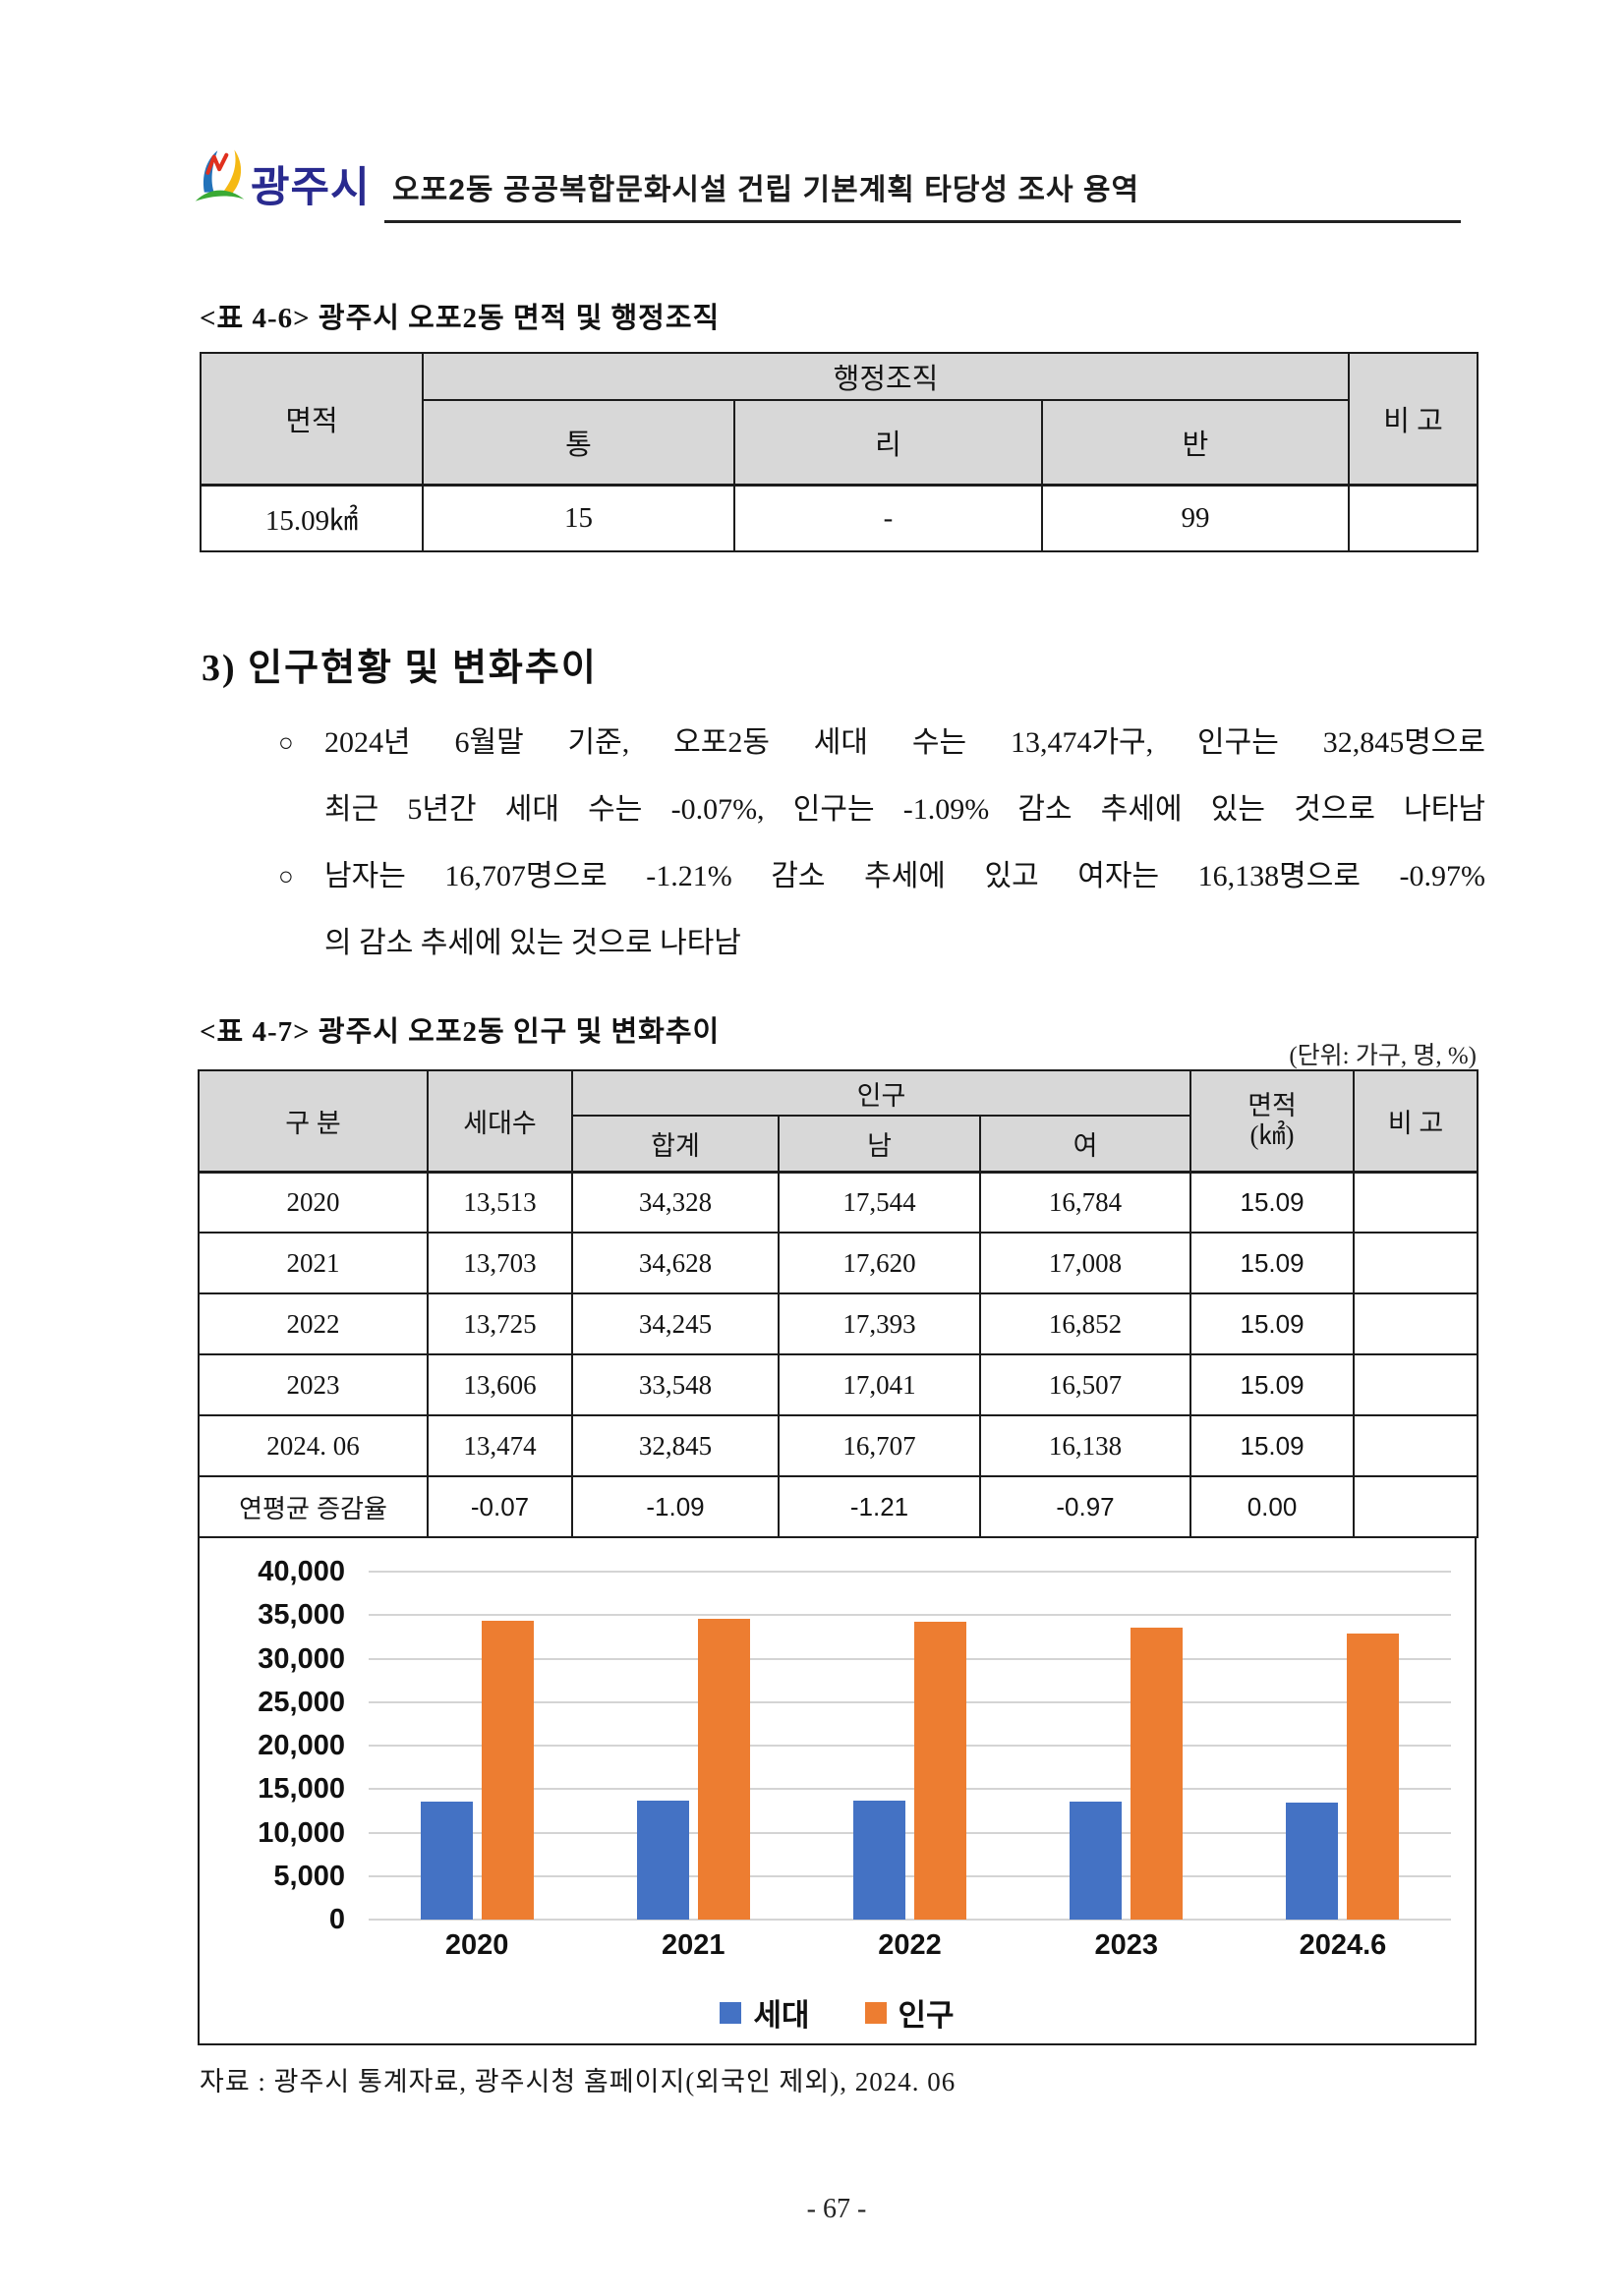  What do you see at coordinates (879, 1507) in the screenshot?
I see `male-cell: -1.21` at bounding box center [879, 1507].